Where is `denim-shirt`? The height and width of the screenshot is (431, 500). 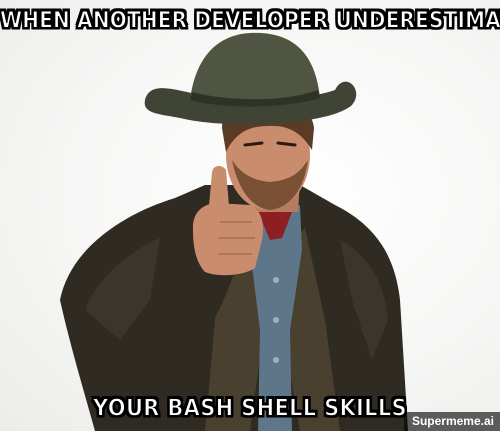 denim-shirt is located at coordinates (273, 318).